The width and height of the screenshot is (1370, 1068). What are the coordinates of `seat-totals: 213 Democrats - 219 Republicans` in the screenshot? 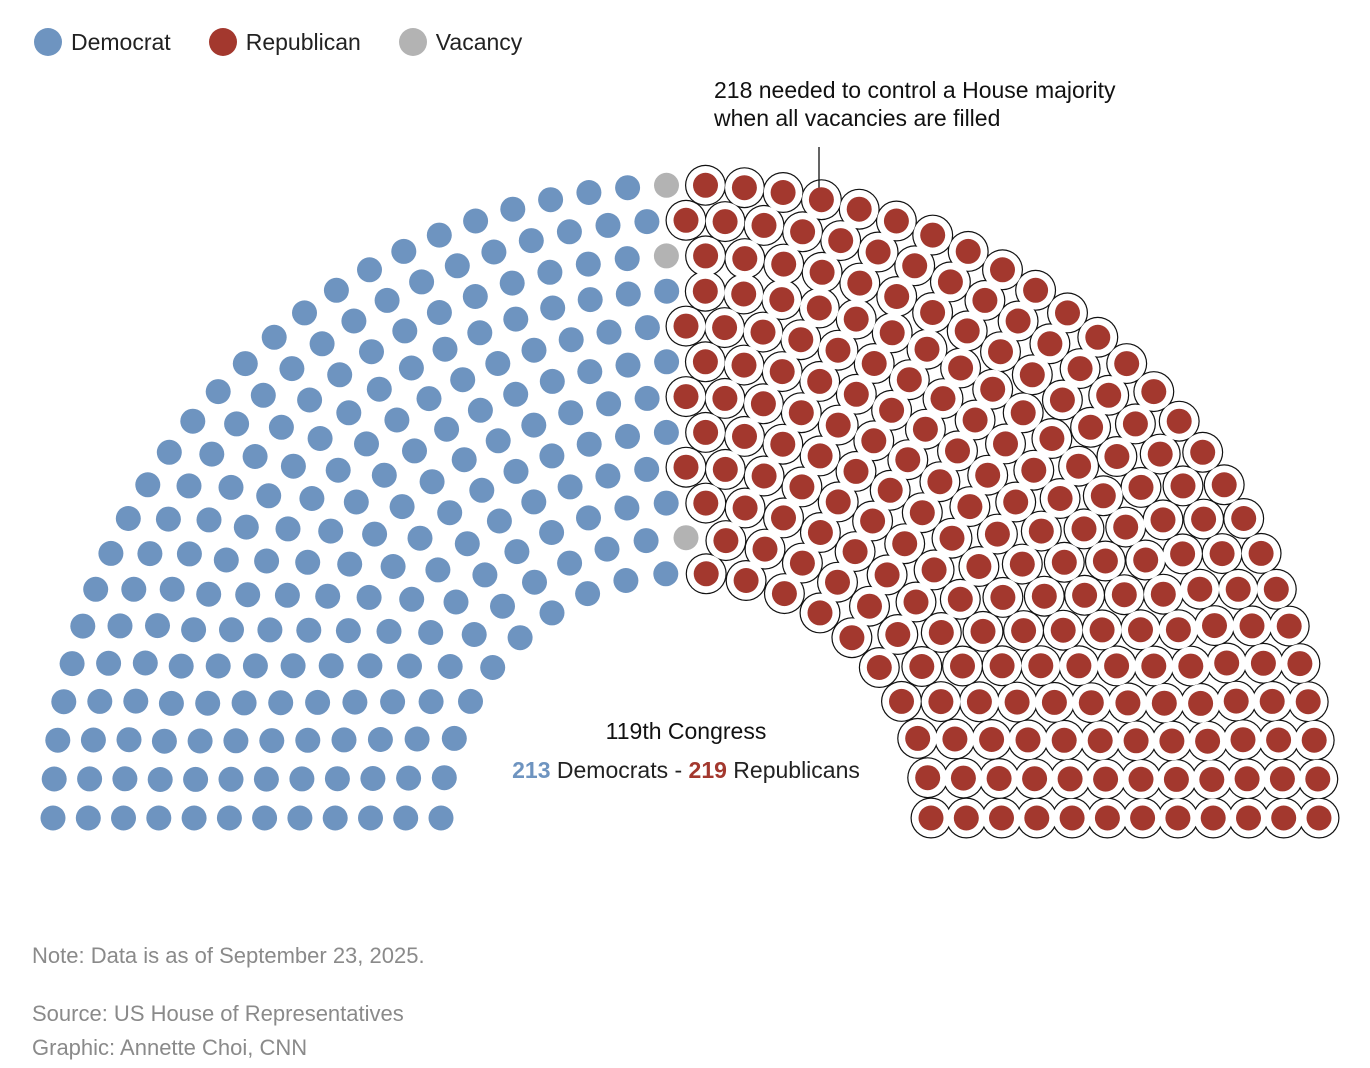 It's located at (686, 770).